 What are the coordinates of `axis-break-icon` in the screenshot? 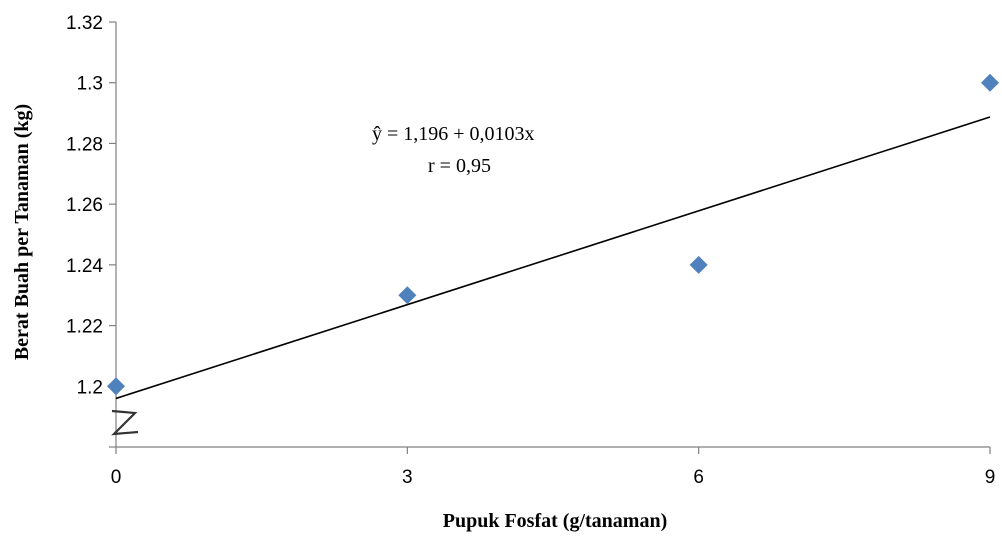 It's located at (125, 422).